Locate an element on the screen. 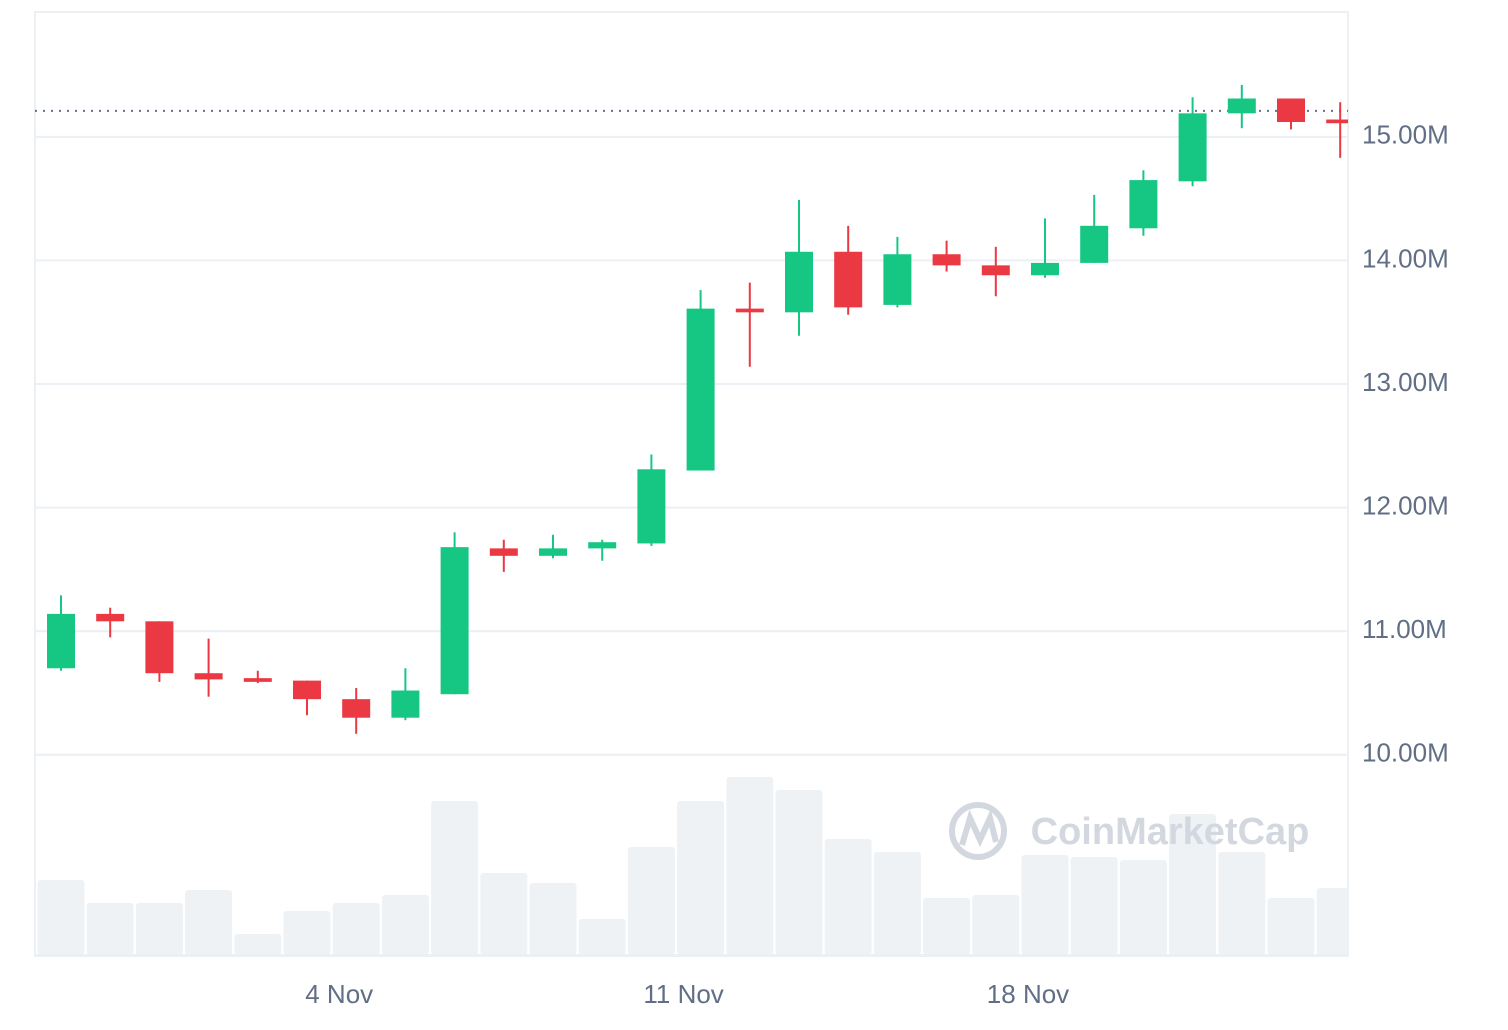 The image size is (1508, 1030). watermark: CoinMarketCap is located at coordinates (1170, 832).